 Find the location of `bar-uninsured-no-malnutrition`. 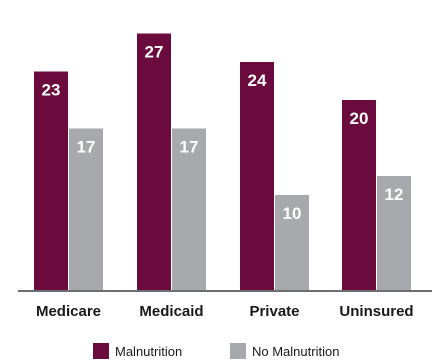

bar-uninsured-no-malnutrition is located at coordinates (394, 233).